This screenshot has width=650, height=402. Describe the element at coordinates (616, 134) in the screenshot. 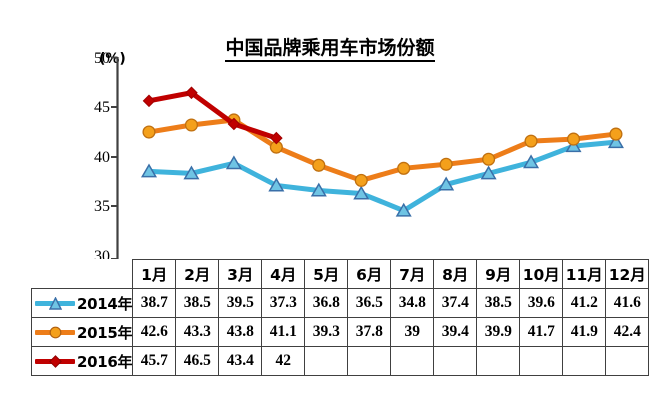

I see `data-point-2015年-12` at that location.